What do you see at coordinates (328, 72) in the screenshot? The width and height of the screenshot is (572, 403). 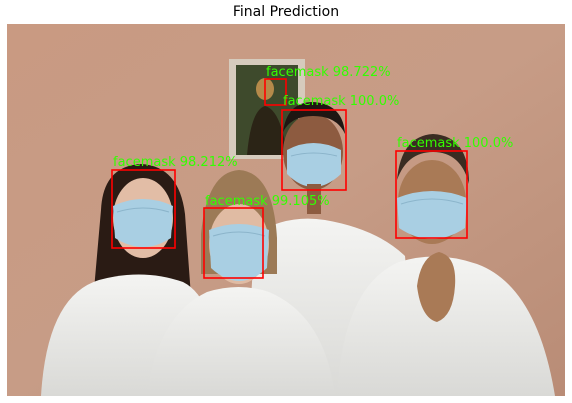 I see `detection-label: facemask 98.722%` at bounding box center [328, 72].